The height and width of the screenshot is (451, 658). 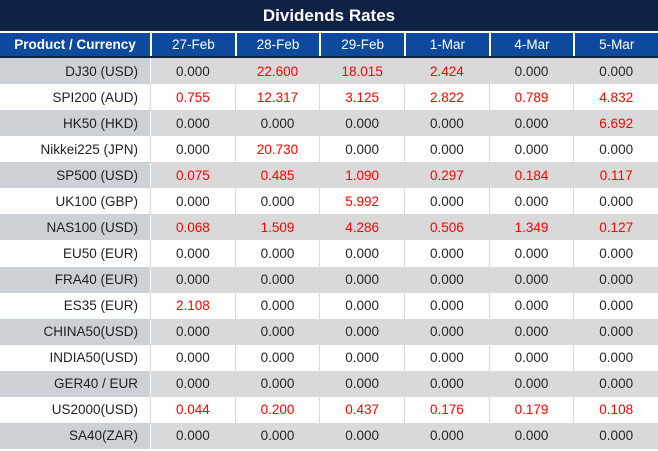 What do you see at coordinates (75, 305) in the screenshot?
I see `product-cell: ES35 (EUR)` at bounding box center [75, 305].